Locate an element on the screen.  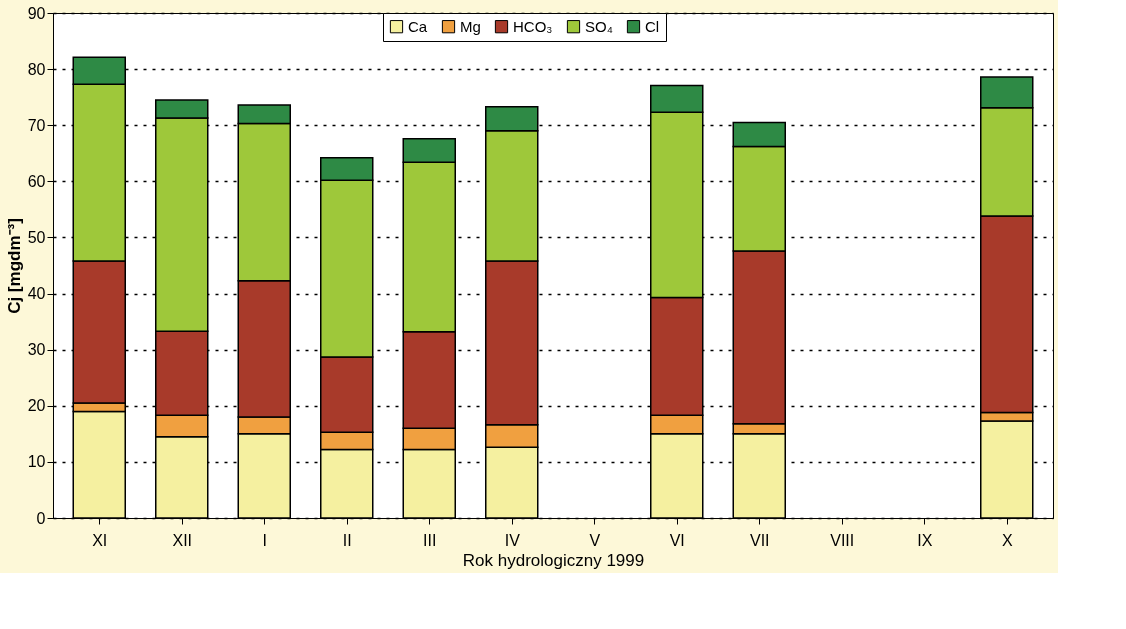
x-tick-label: III is located at coordinates (430, 540).